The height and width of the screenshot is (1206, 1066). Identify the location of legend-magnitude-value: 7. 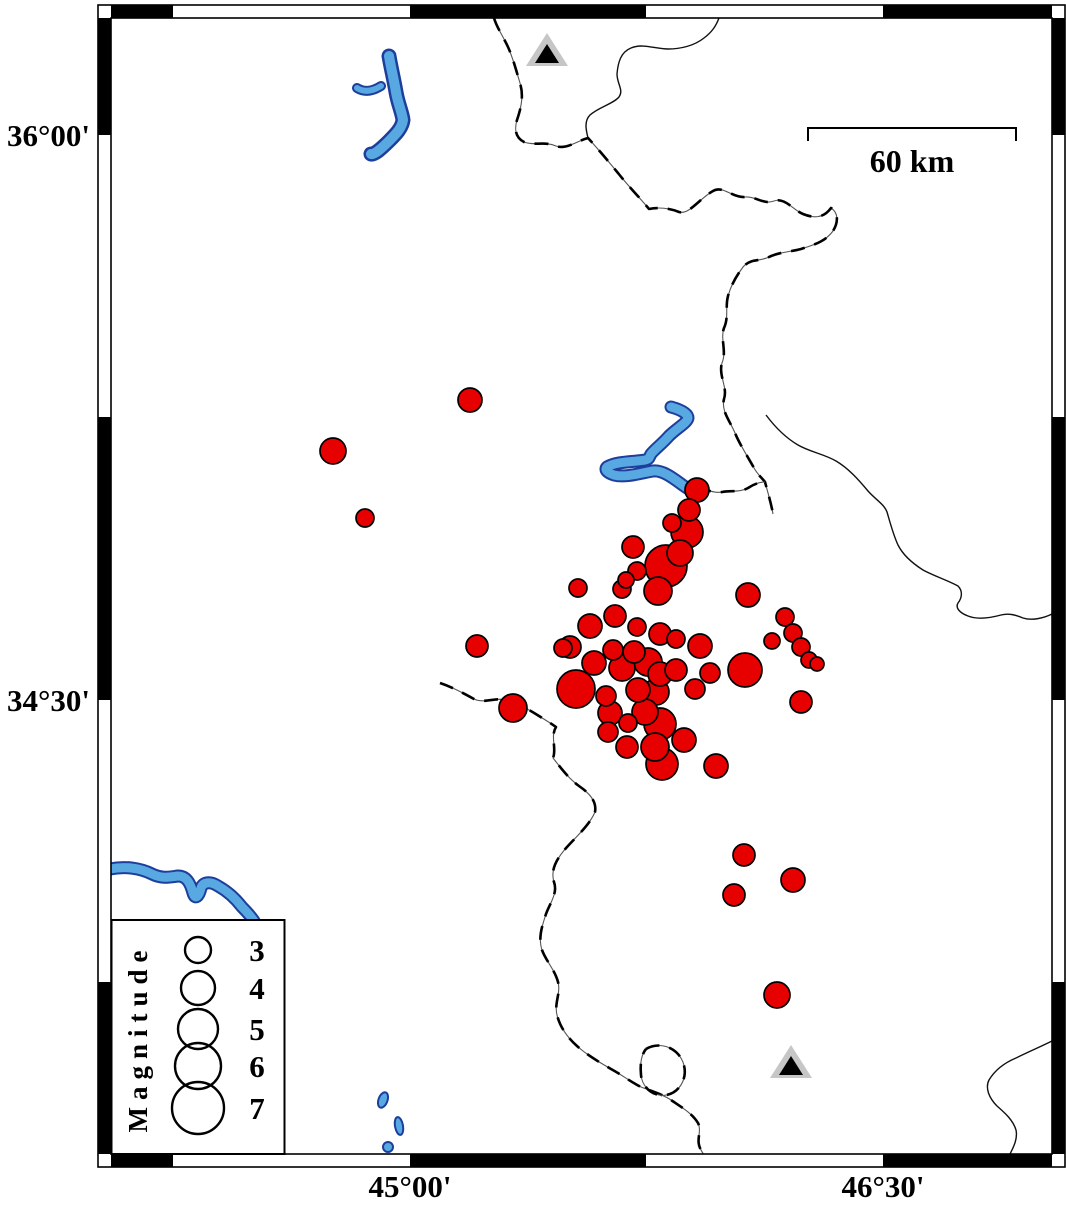
(257, 1108).